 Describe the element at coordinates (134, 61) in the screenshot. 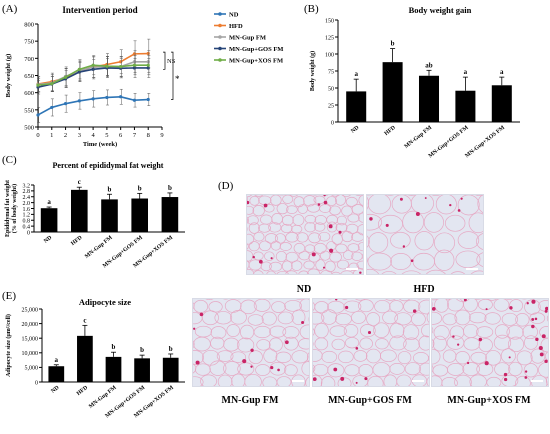

I see `data-point-mn-gup-fm` at that location.